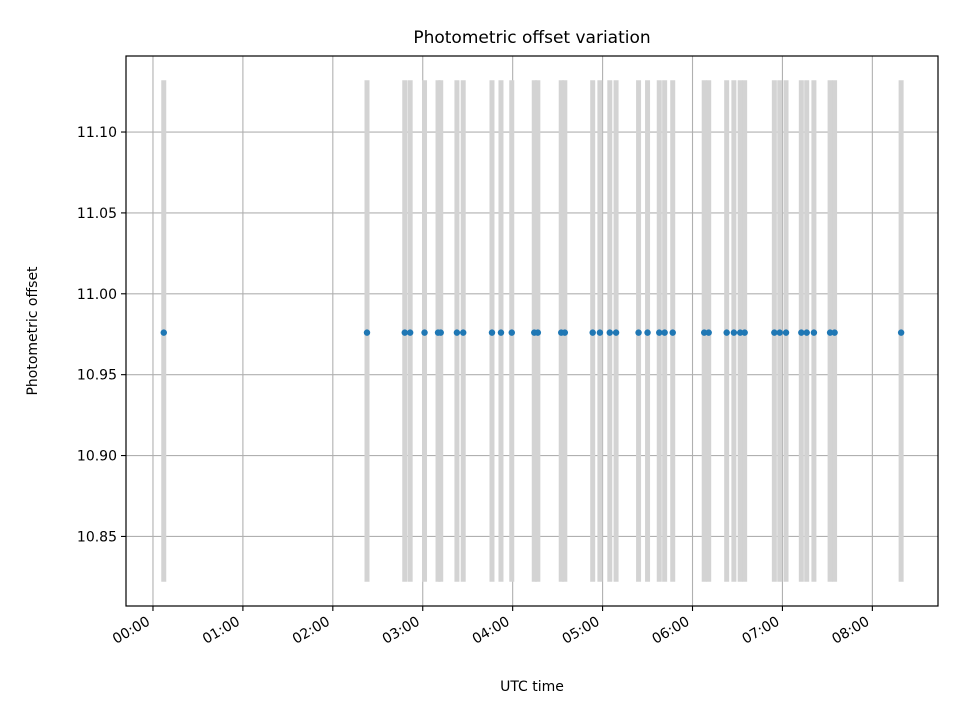 This screenshot has width=960, height=720. I want to click on data-points, so click(532, 332).